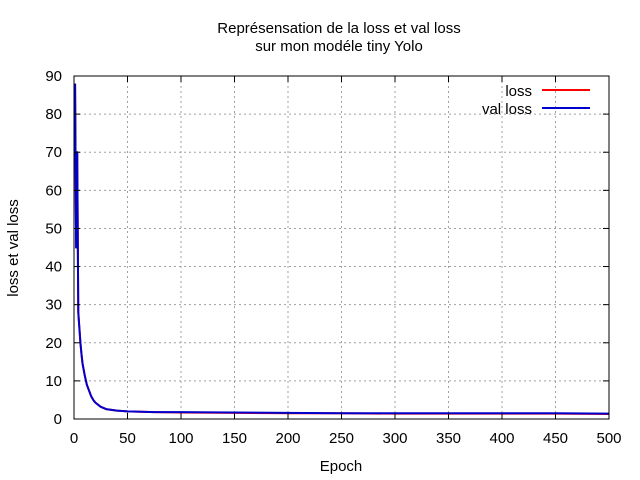  What do you see at coordinates (53, 190) in the screenshot?
I see `y-tick-label: 60` at bounding box center [53, 190].